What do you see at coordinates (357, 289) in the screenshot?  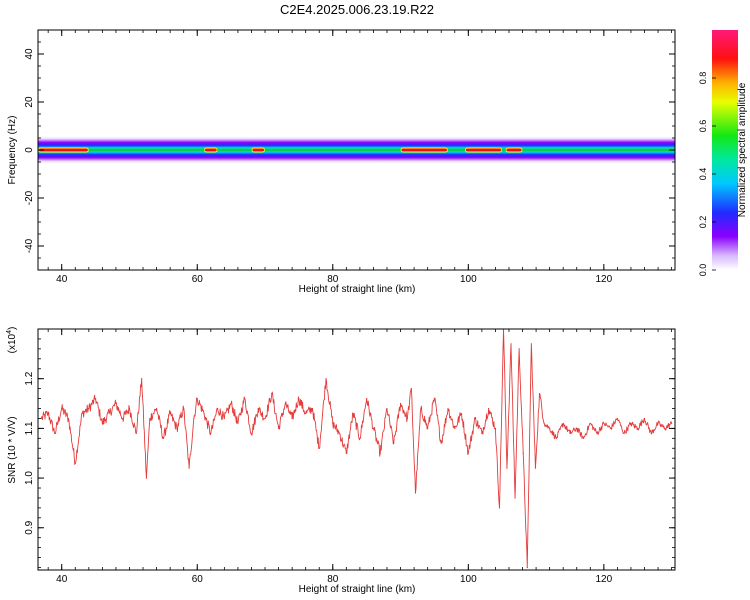 I see `spectrogram-x-label: Height of straight line (km)` at bounding box center [357, 289].